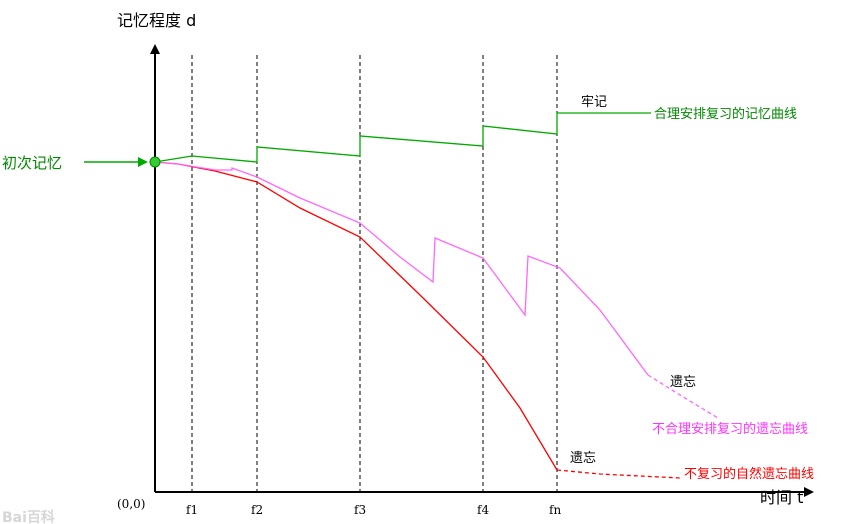 Image resolution: width=848 pixels, height=524 pixels. I want to click on tick-f4: f4, so click(483, 510).